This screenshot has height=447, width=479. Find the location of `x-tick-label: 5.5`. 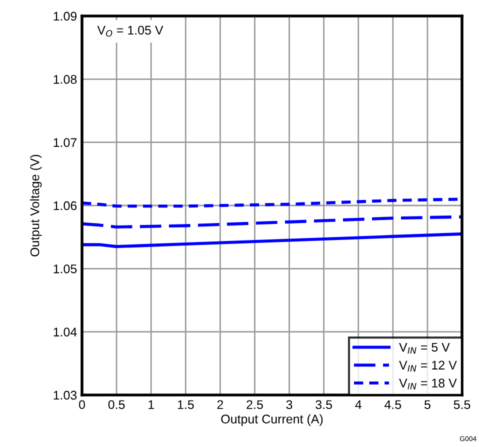

x-tick-label: 5.5 is located at coordinates (462, 405).